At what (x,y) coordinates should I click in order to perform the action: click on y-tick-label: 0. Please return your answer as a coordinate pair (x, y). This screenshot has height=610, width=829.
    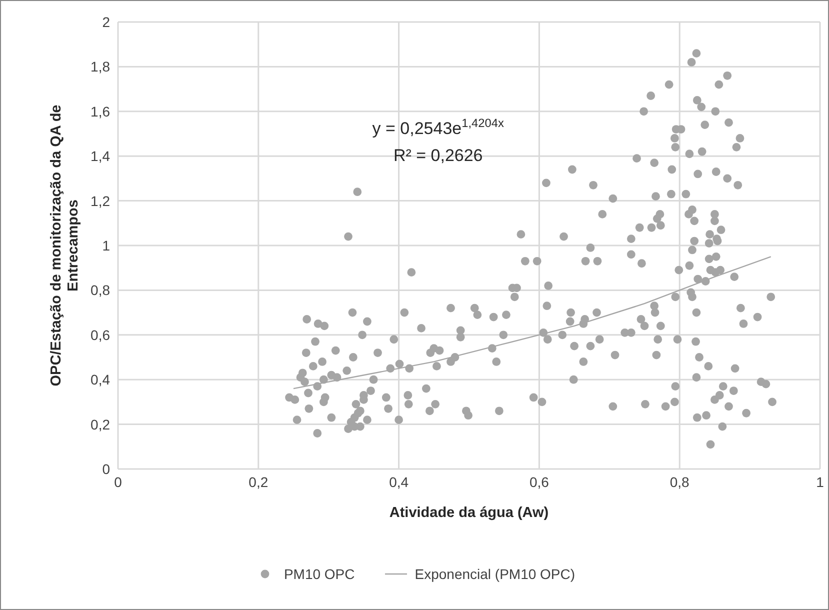
    Looking at the image, I should click on (106, 468).